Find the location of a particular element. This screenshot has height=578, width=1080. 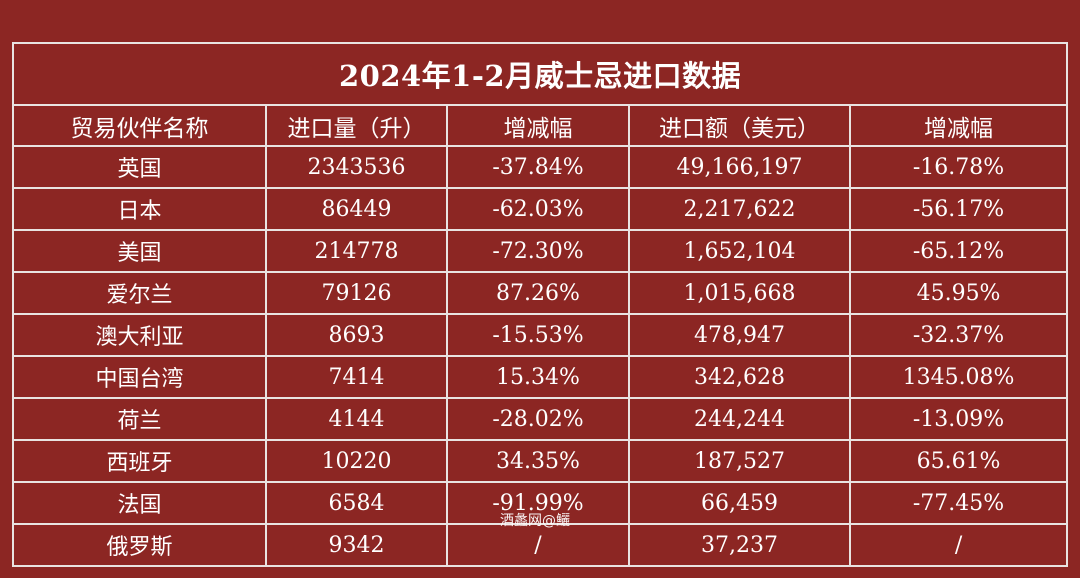

table-row: 西班牙 10220 34.35% 187,527 65.61% is located at coordinates (540, 461).